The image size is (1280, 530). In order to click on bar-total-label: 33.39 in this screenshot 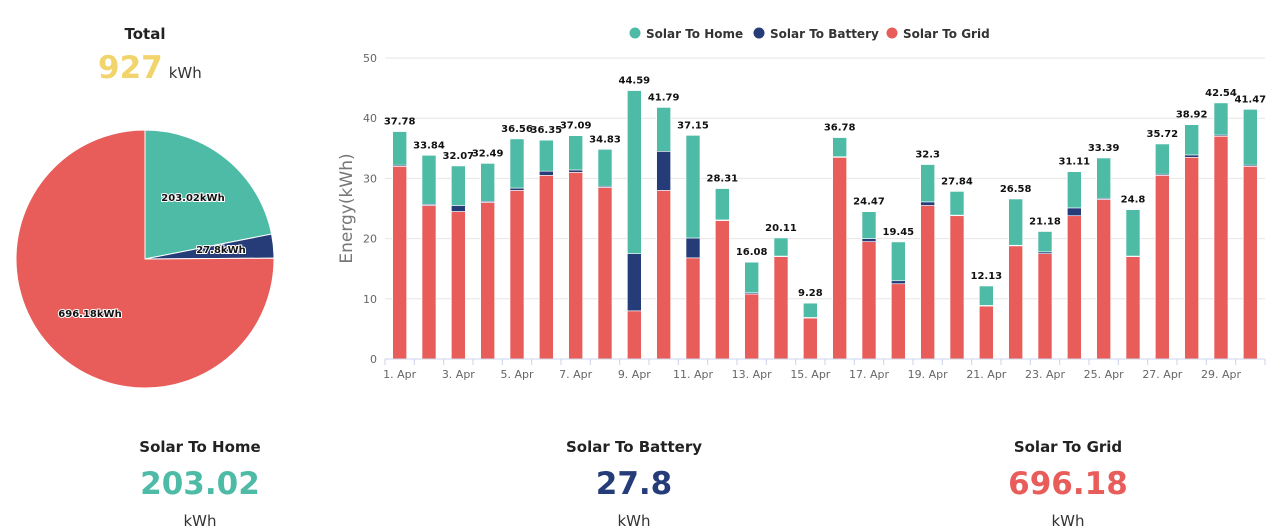, I will do `click(1104, 148)`.